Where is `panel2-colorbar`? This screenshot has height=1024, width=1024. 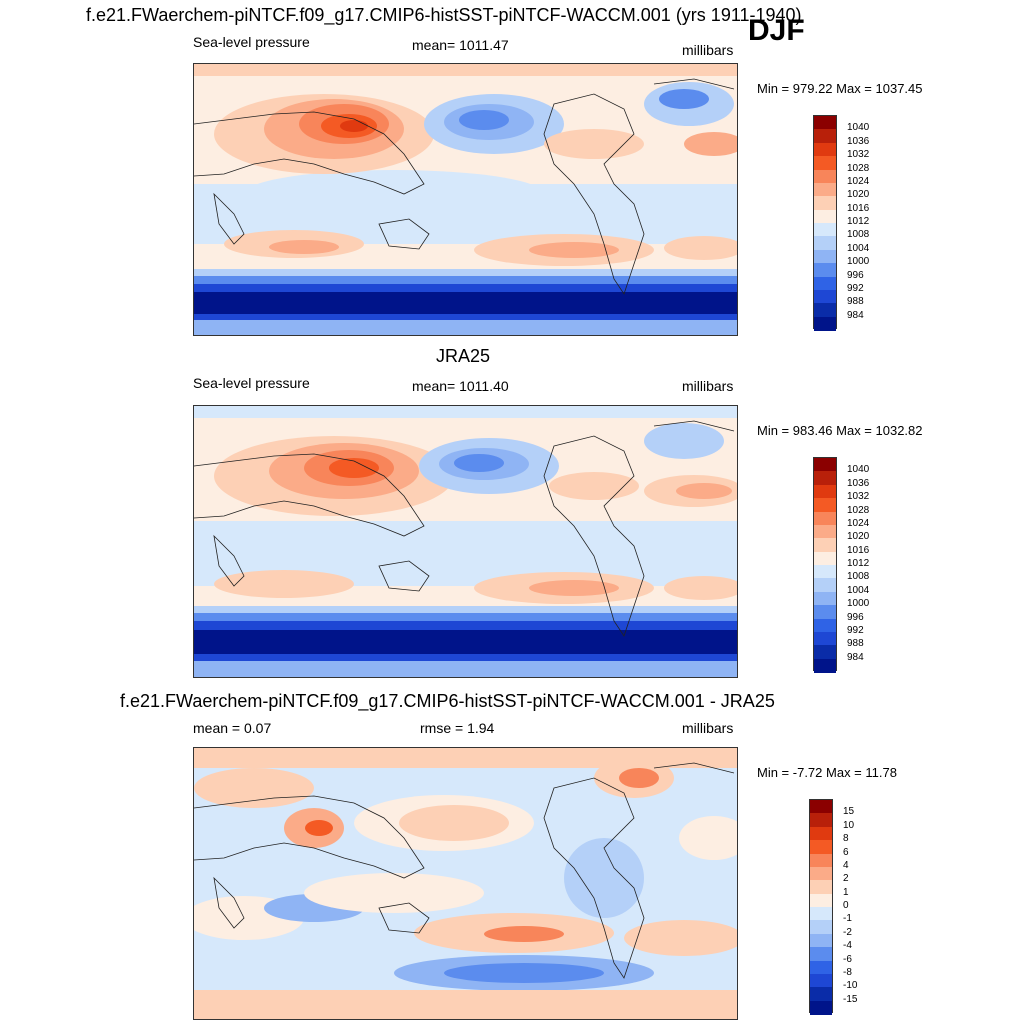 panel2-colorbar is located at coordinates (825, 565).